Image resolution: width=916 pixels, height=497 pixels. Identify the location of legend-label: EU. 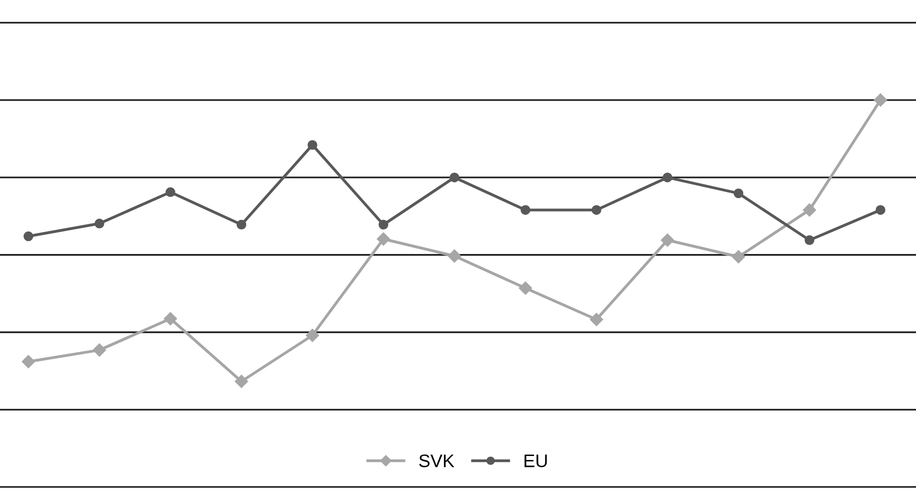
(535, 461).